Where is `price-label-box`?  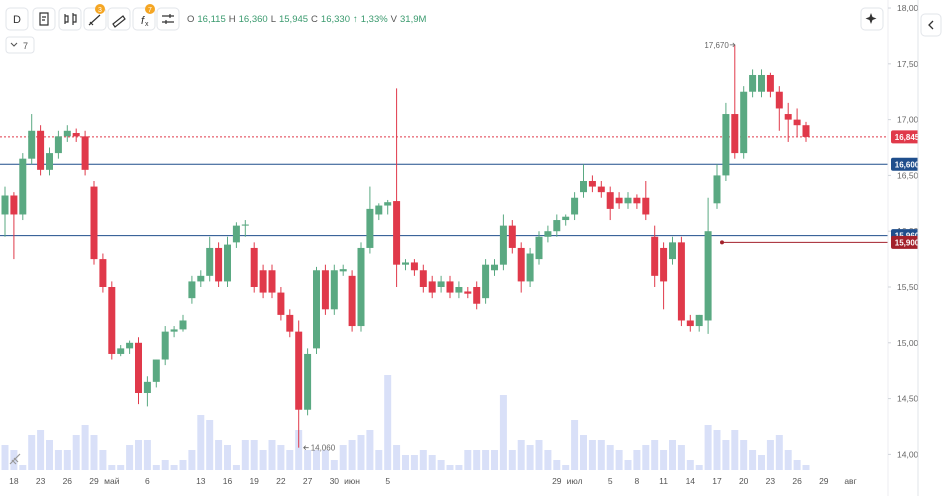 price-label-box is located at coordinates (907, 164).